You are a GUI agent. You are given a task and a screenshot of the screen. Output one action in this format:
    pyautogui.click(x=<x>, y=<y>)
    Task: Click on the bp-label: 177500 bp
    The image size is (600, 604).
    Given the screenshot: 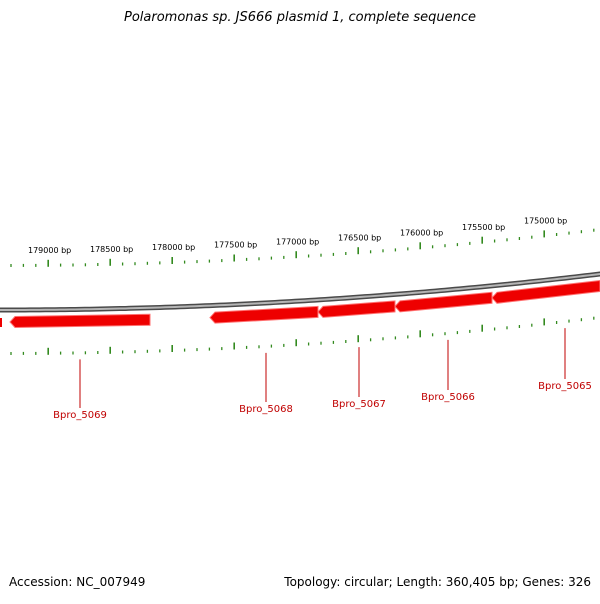 What is the action you would take?
    pyautogui.click(x=235, y=245)
    